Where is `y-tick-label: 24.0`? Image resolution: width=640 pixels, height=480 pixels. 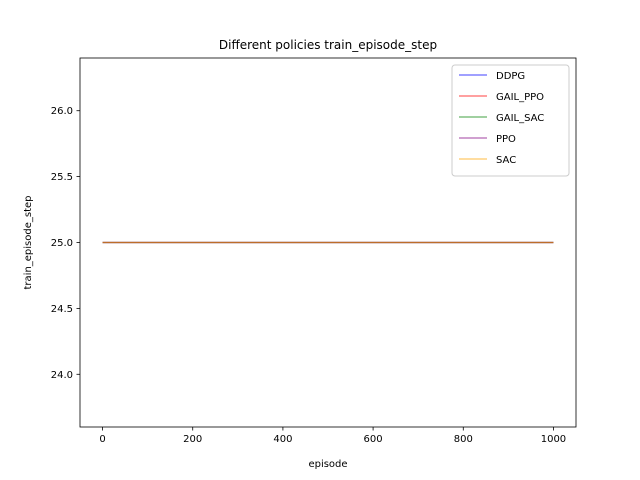 y-tick-label: 24.0 is located at coordinates (62, 375).